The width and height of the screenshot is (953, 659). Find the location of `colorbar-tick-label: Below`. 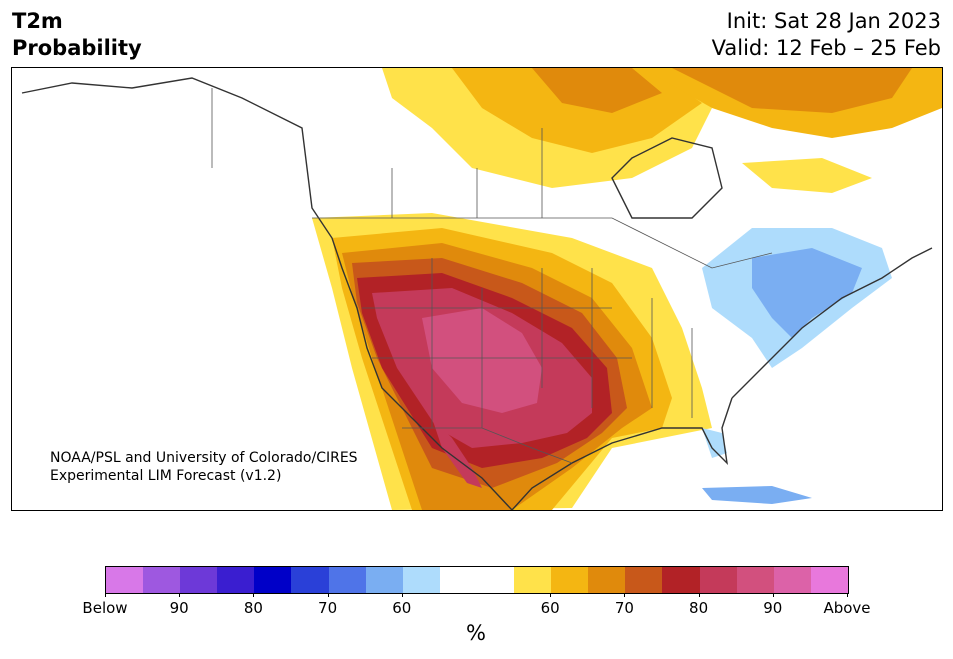

colorbar-tick-label: Below is located at coordinates (105, 608).